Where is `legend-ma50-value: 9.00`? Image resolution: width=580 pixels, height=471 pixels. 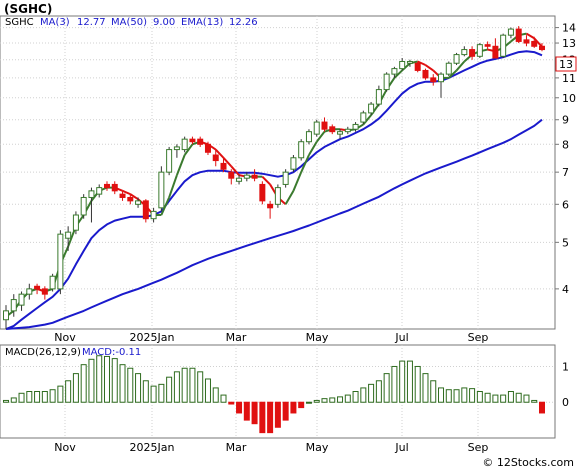 legend-ma50-value: 9.00 is located at coordinates (164, 22).